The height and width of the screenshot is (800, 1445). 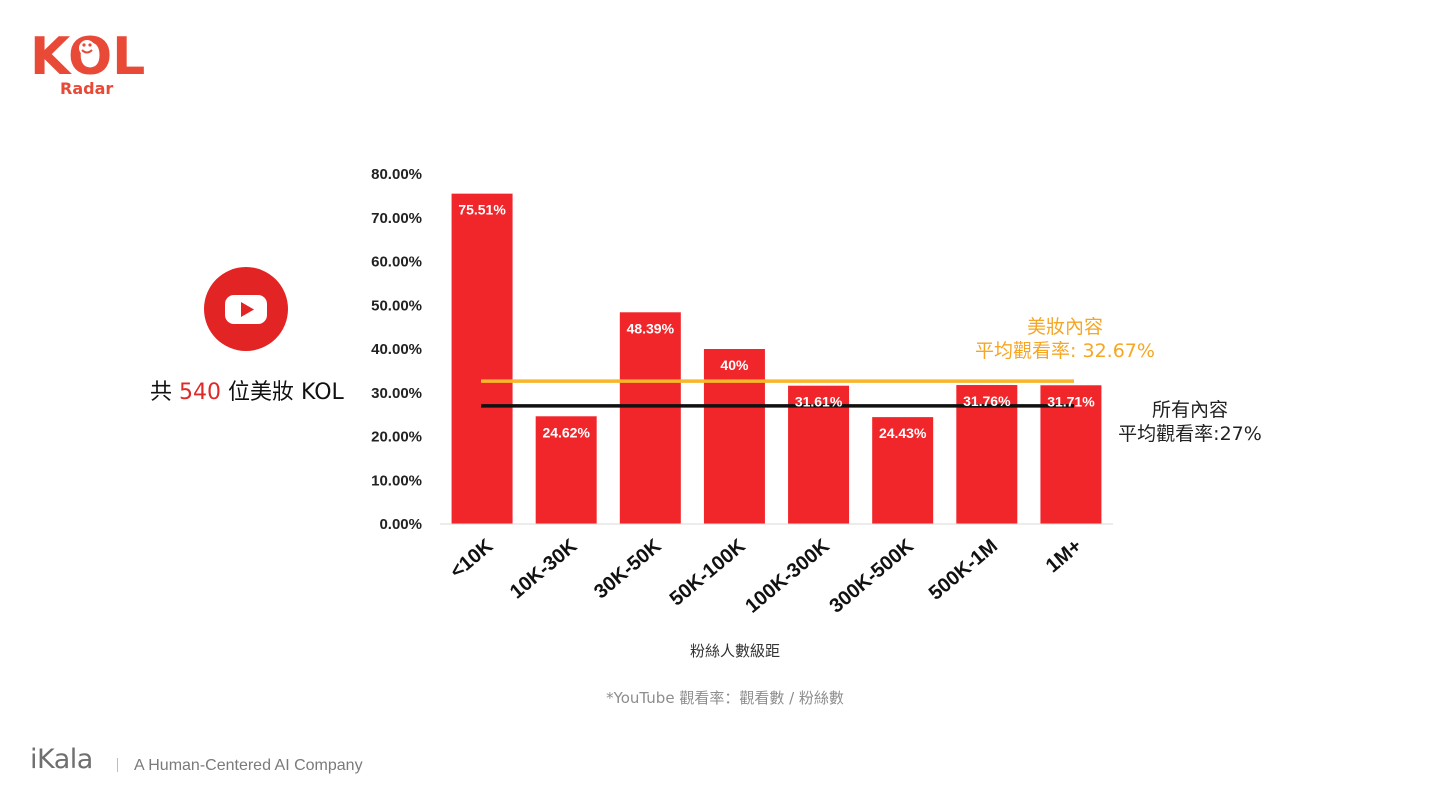 What do you see at coordinates (987, 401) in the screenshot?
I see `data-label: 31.76%` at bounding box center [987, 401].